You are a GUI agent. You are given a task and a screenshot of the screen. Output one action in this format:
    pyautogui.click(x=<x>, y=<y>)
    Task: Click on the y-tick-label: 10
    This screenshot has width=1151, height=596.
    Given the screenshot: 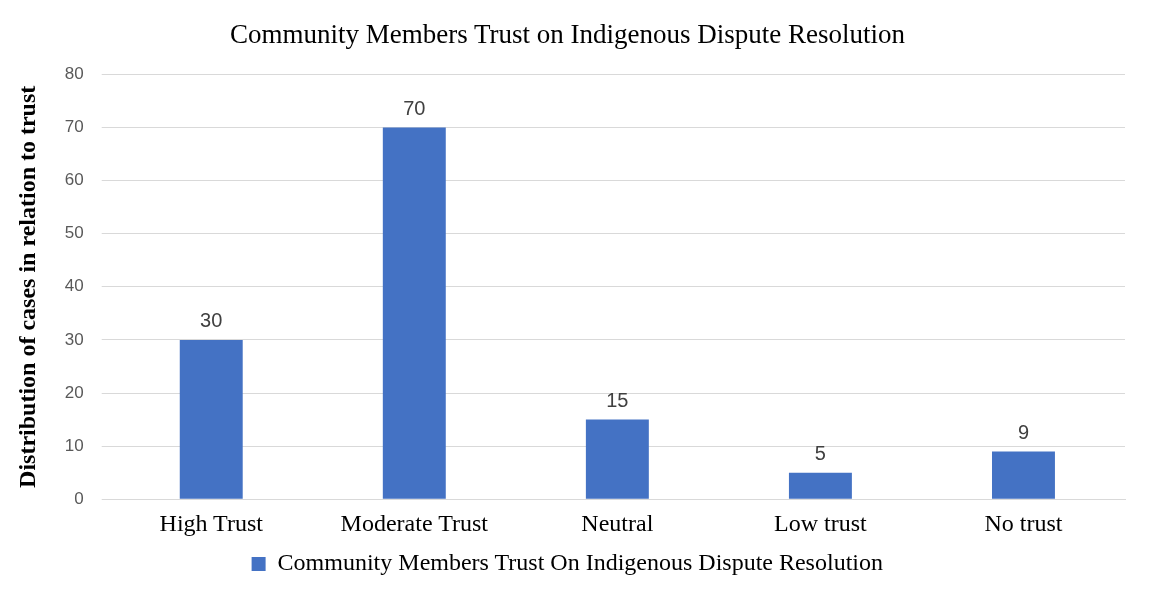 What is the action you would take?
    pyautogui.click(x=74, y=445)
    